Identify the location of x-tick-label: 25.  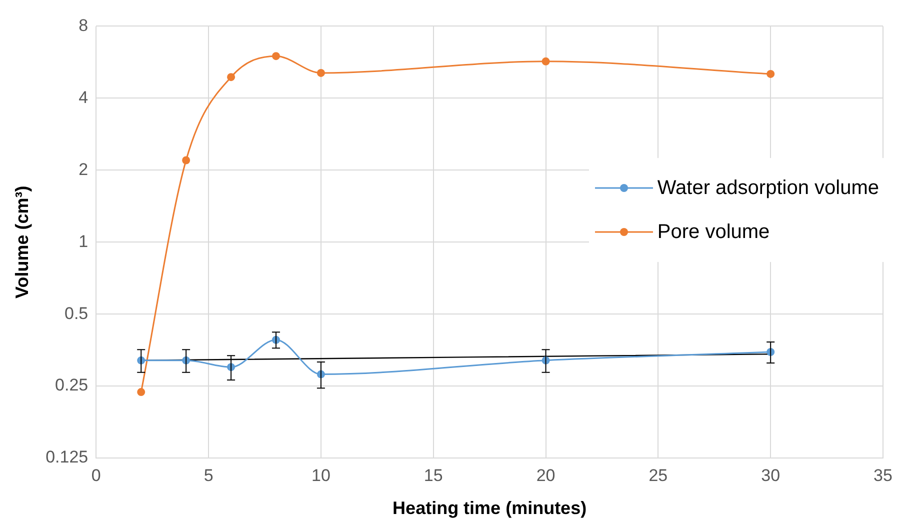
(658, 475).